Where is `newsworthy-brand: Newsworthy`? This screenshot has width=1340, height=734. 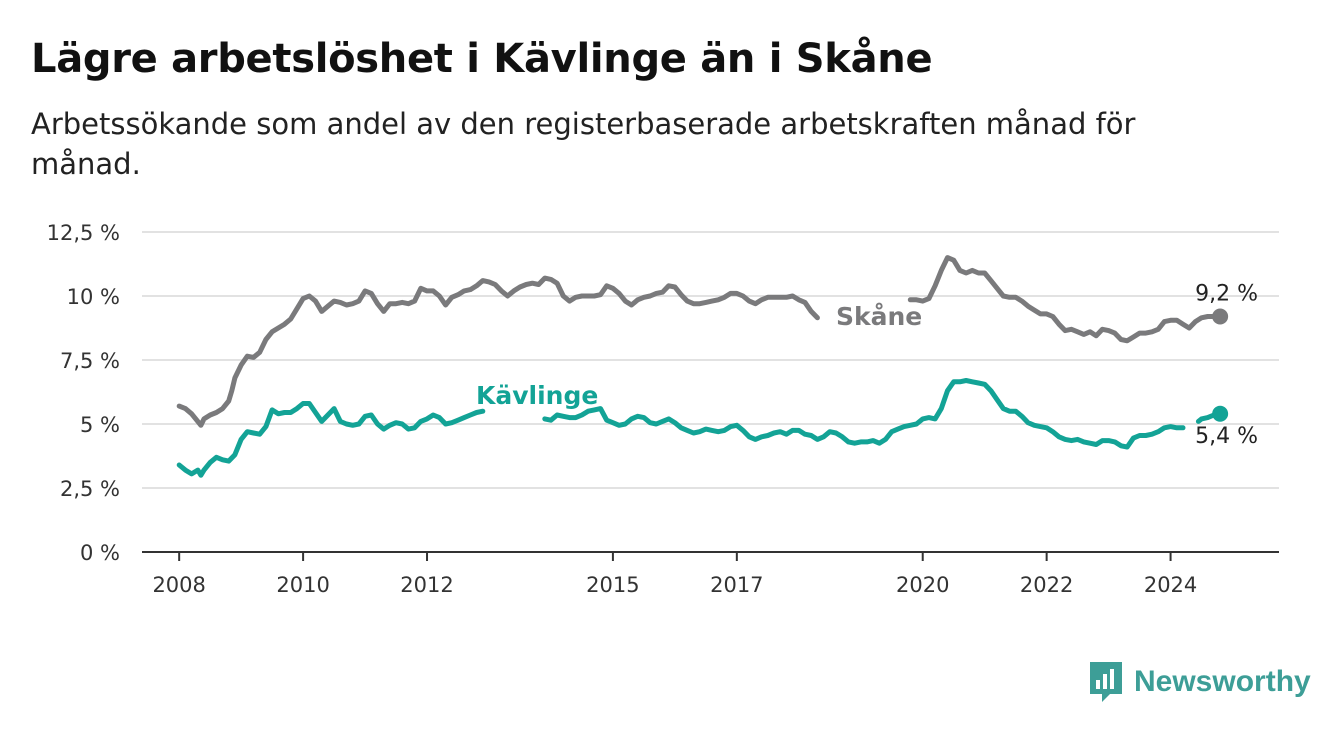 newsworthy-brand: Newsworthy is located at coordinates (1199, 682).